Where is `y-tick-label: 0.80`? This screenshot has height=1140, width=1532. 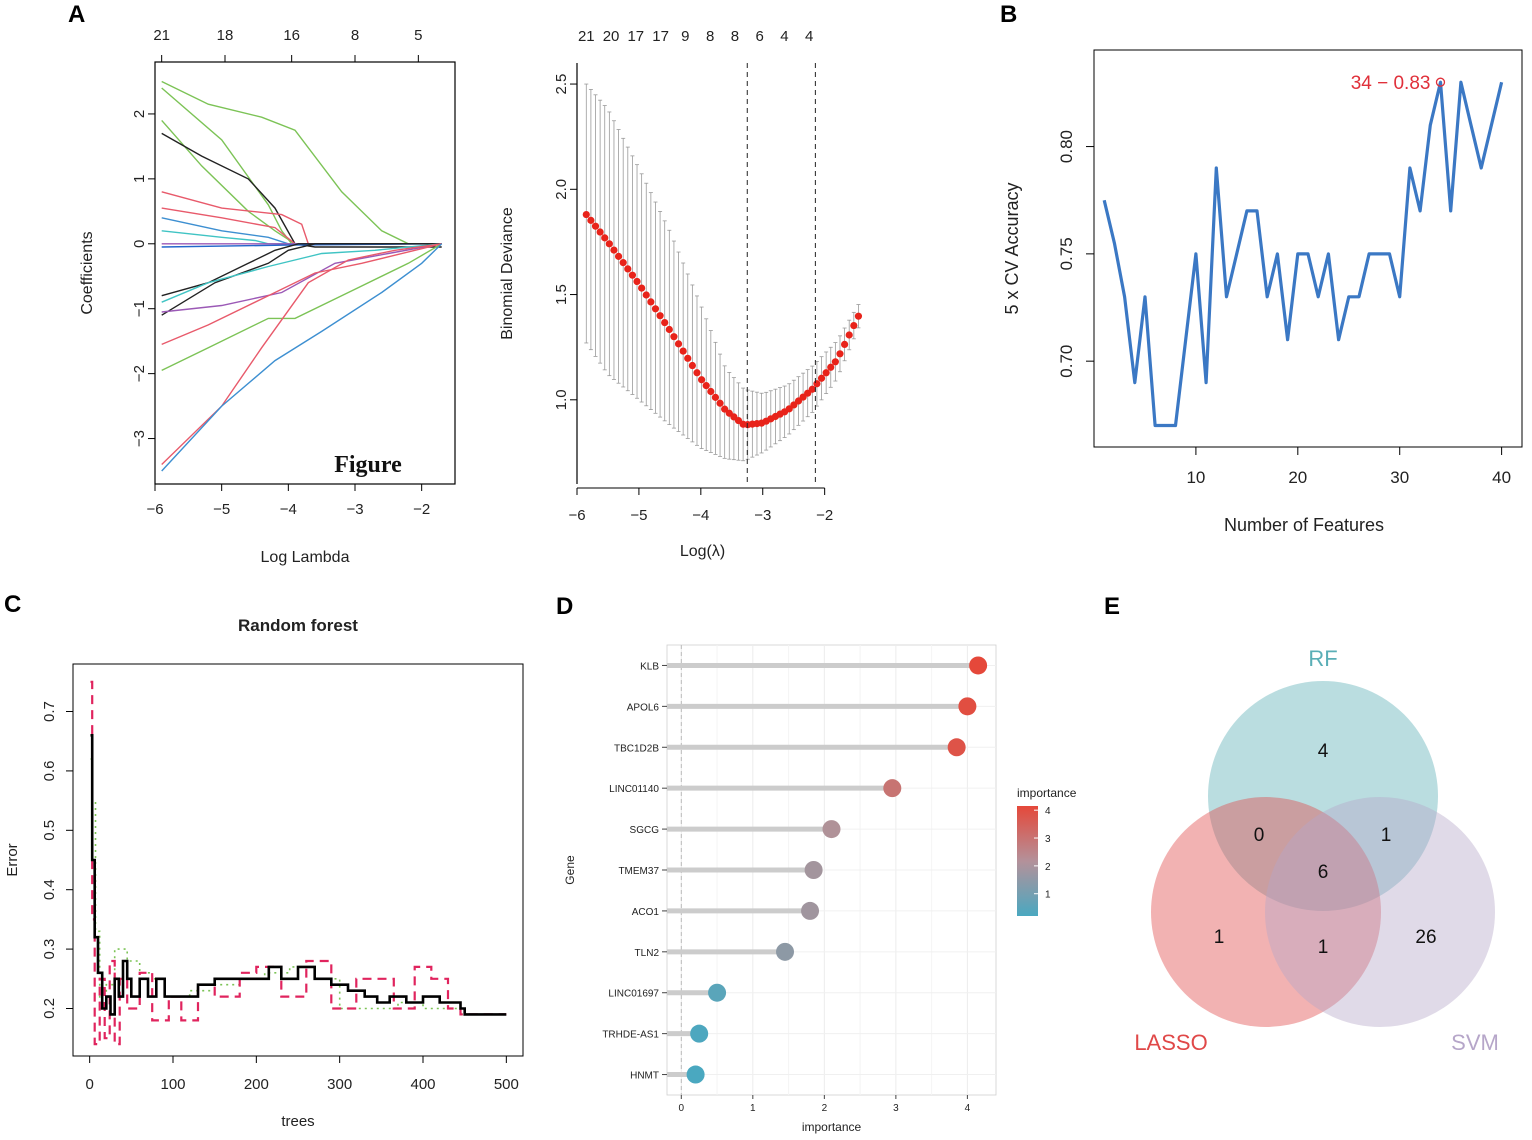
y-tick-label: 0.80 is located at coordinates (1066, 146).